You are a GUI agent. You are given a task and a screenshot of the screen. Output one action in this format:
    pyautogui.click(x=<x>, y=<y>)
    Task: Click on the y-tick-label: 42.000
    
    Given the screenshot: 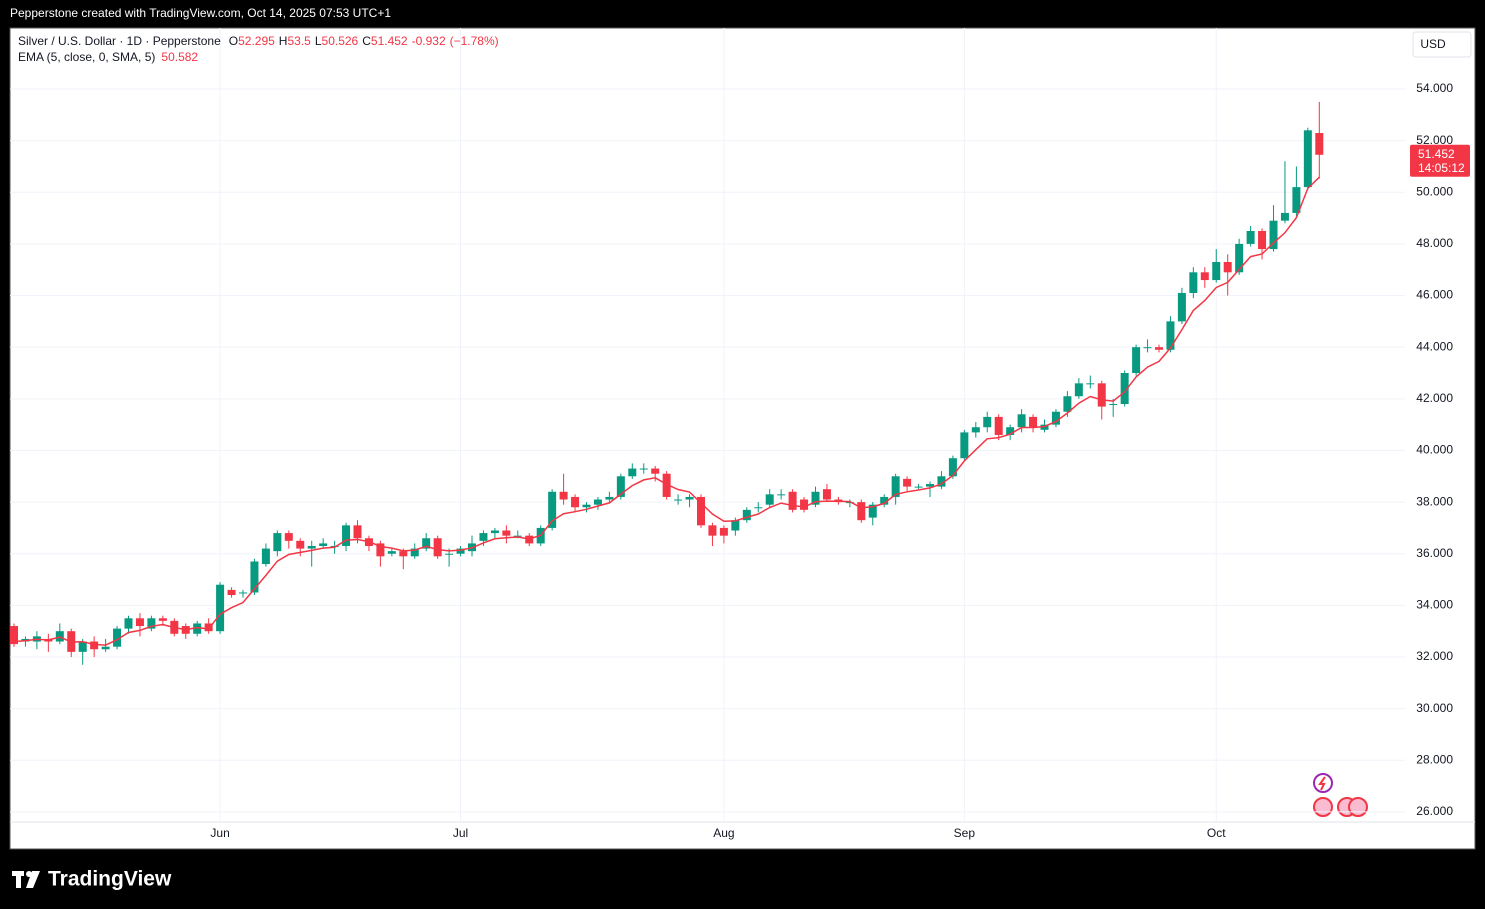 What is the action you would take?
    pyautogui.click(x=1434, y=398)
    